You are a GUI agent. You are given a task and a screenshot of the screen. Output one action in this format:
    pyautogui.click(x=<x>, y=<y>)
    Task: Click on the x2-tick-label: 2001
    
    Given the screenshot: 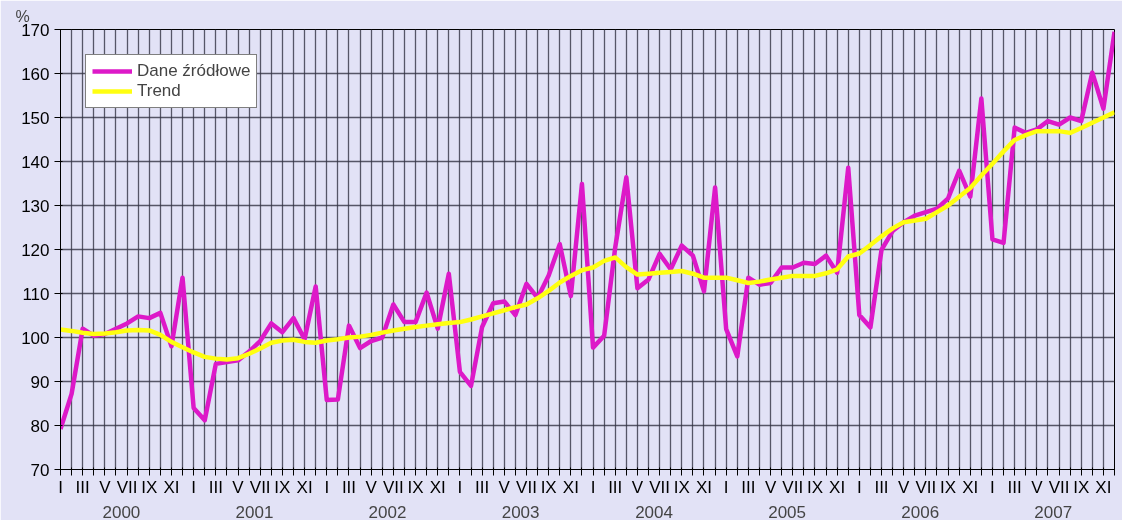 What is the action you would take?
    pyautogui.click(x=254, y=511)
    